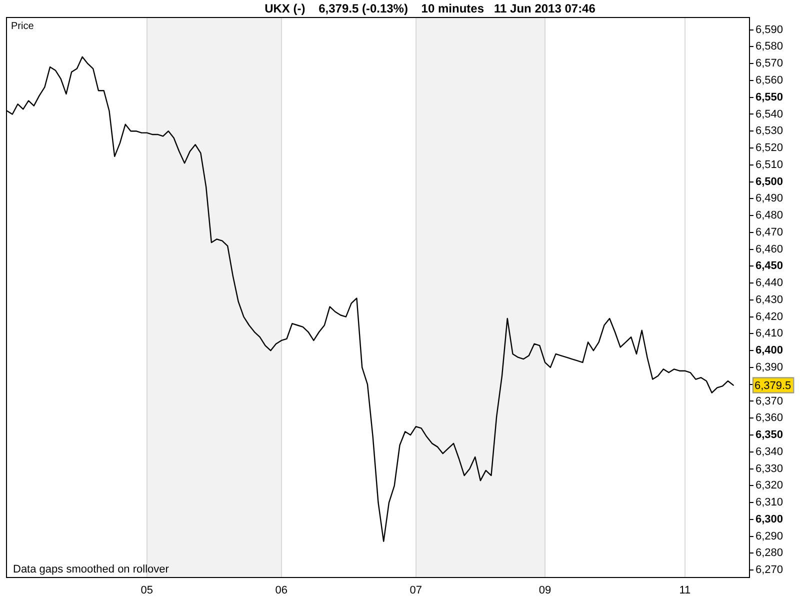 This screenshot has height=600, width=800. What do you see at coordinates (769, 164) in the screenshot?
I see `y-tick-label: 6,510` at bounding box center [769, 164].